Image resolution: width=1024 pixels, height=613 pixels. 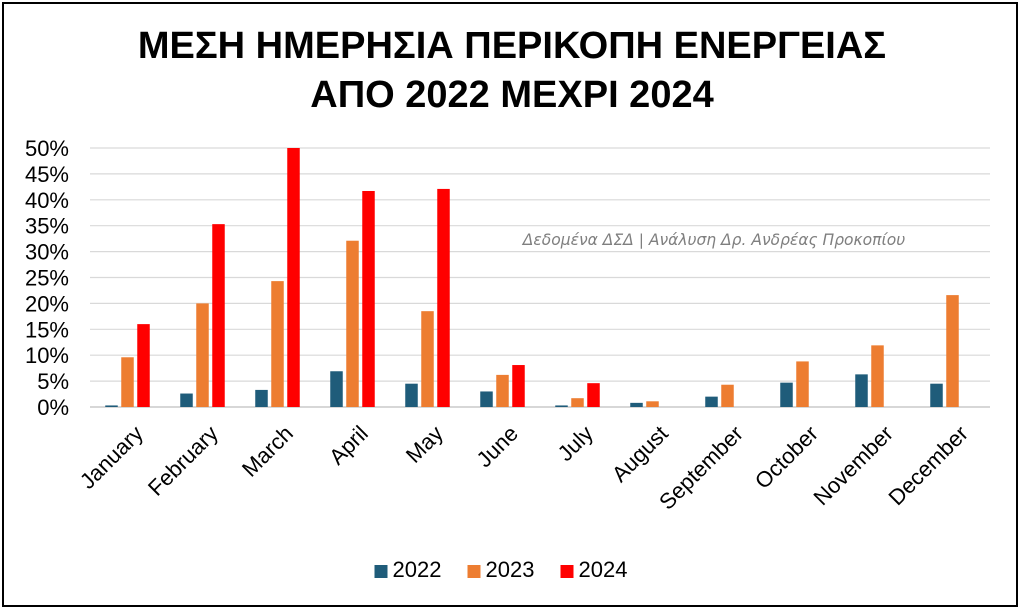 What do you see at coordinates (186, 400) in the screenshot?
I see `bar-2022-february` at bounding box center [186, 400].